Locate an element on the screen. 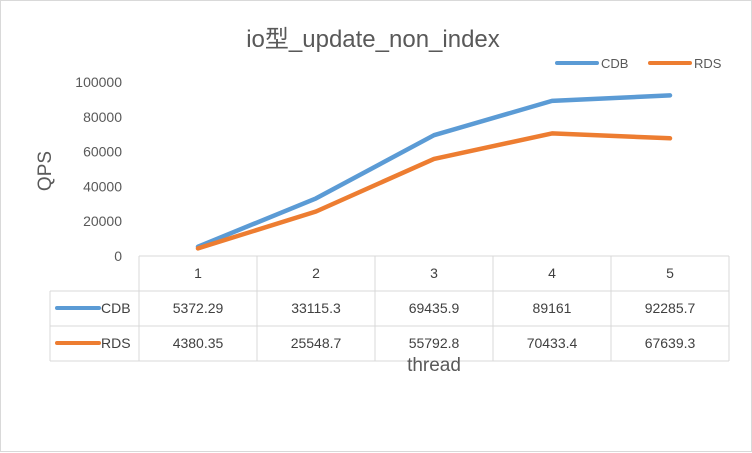  x-tick-label: 5 is located at coordinates (670, 273).